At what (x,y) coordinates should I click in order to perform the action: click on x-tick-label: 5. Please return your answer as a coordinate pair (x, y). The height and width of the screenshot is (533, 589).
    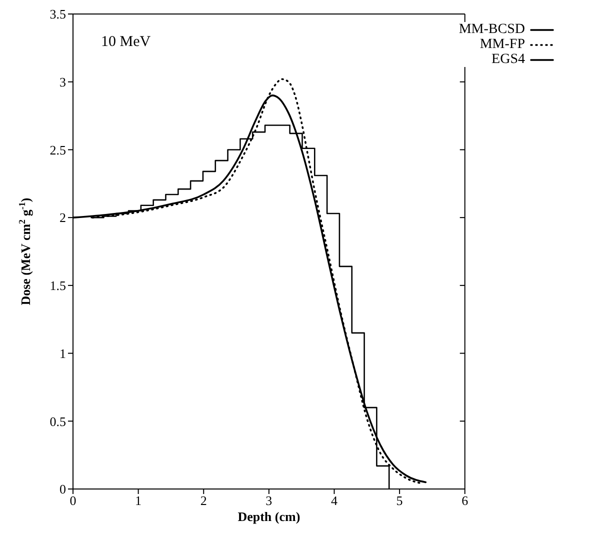
    Looking at the image, I should click on (399, 500).